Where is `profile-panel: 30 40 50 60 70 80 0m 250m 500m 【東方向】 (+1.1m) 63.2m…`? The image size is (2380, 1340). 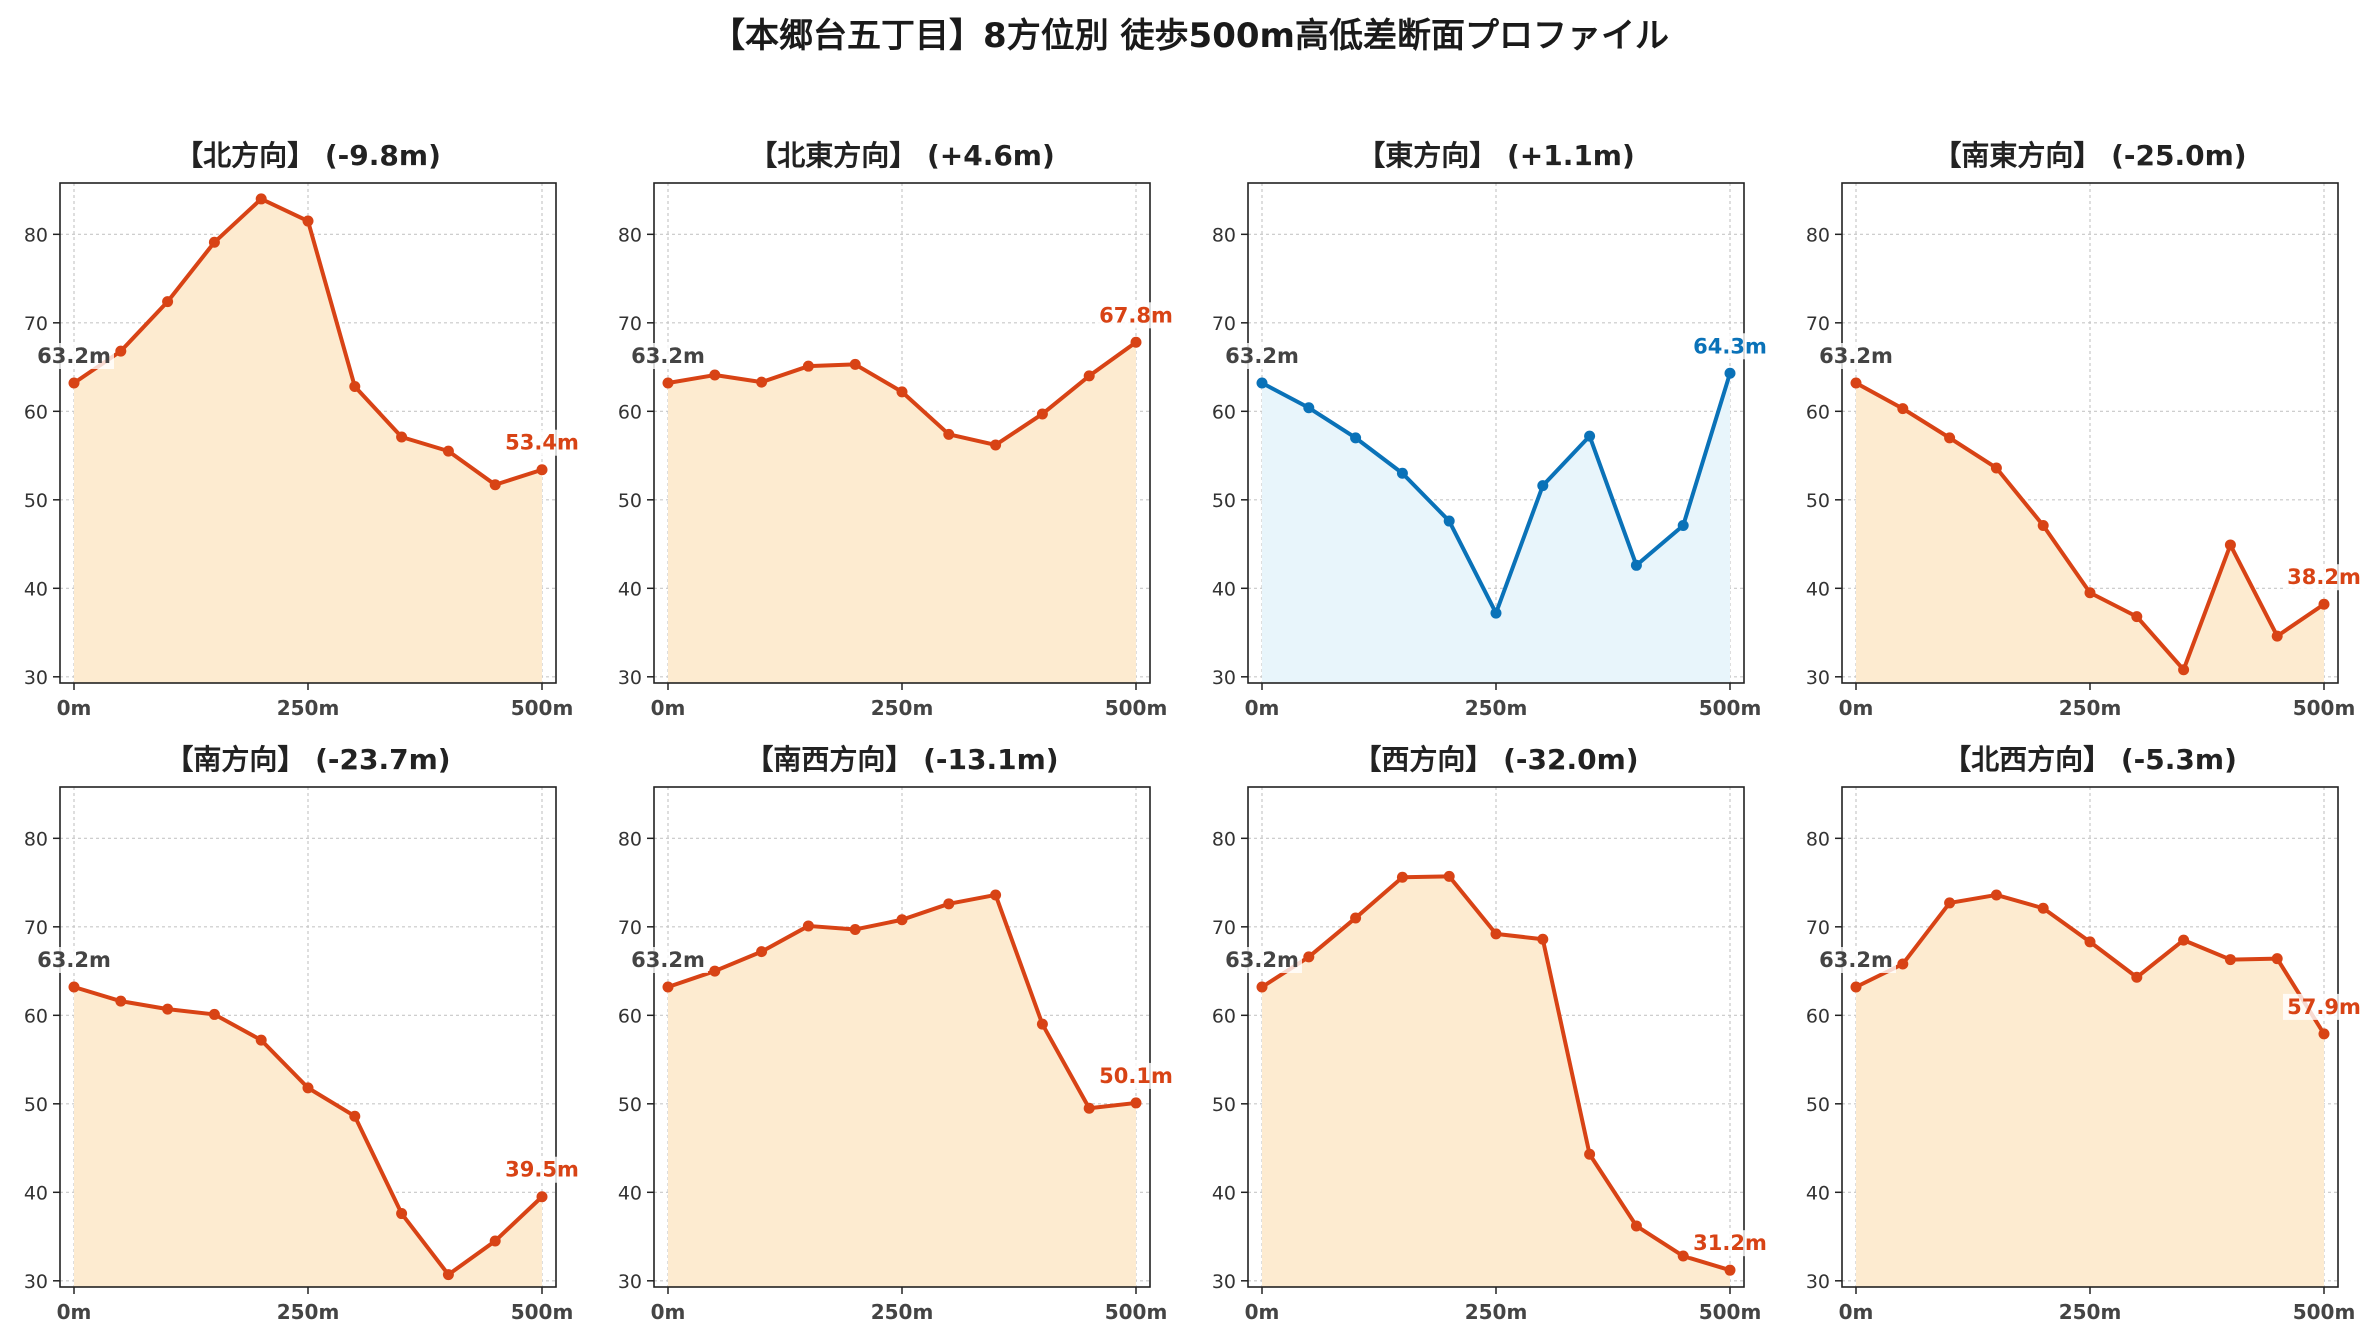 profile-panel: 30 40 50 60 70 80 0m 250m 500m 【東方向】 (+1.1m) 63.2m… is located at coordinates (1490, 429).